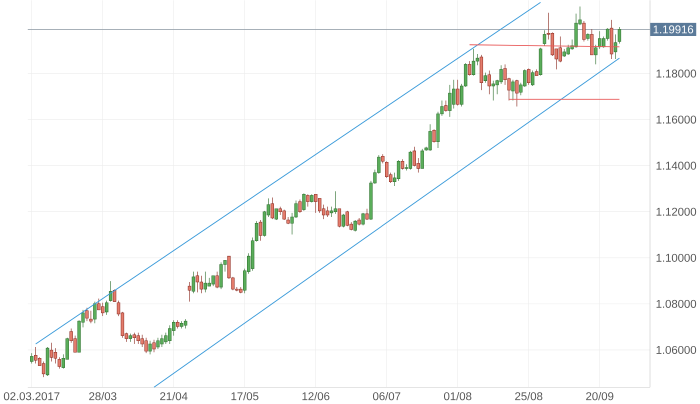  I want to click on x-tick-label: 28/03, so click(102, 396).